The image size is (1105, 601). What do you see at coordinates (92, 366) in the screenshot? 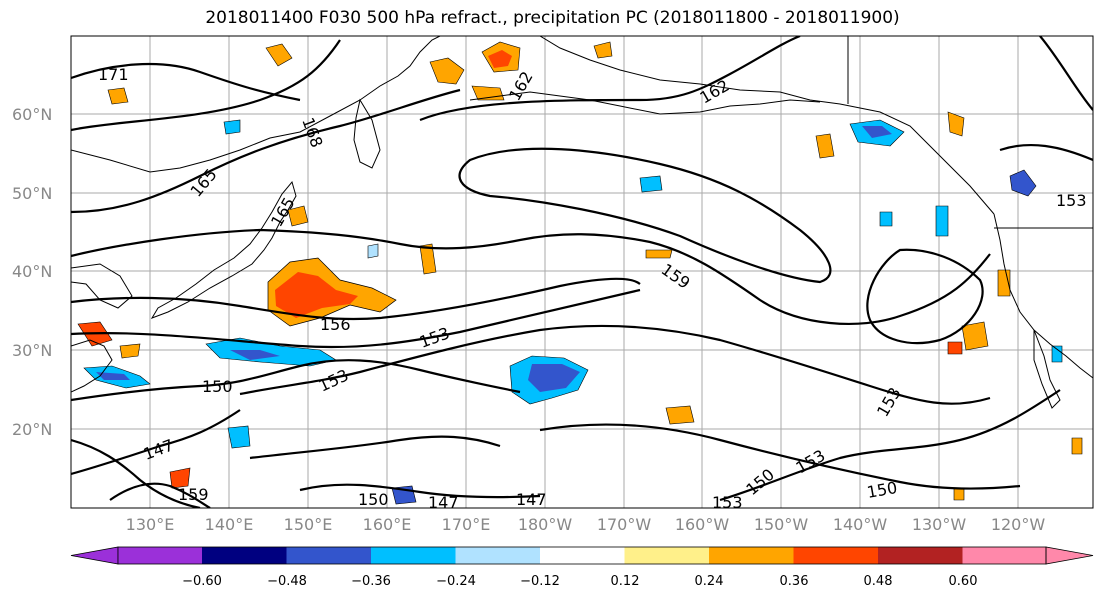
I see `coastline-china` at bounding box center [92, 366].